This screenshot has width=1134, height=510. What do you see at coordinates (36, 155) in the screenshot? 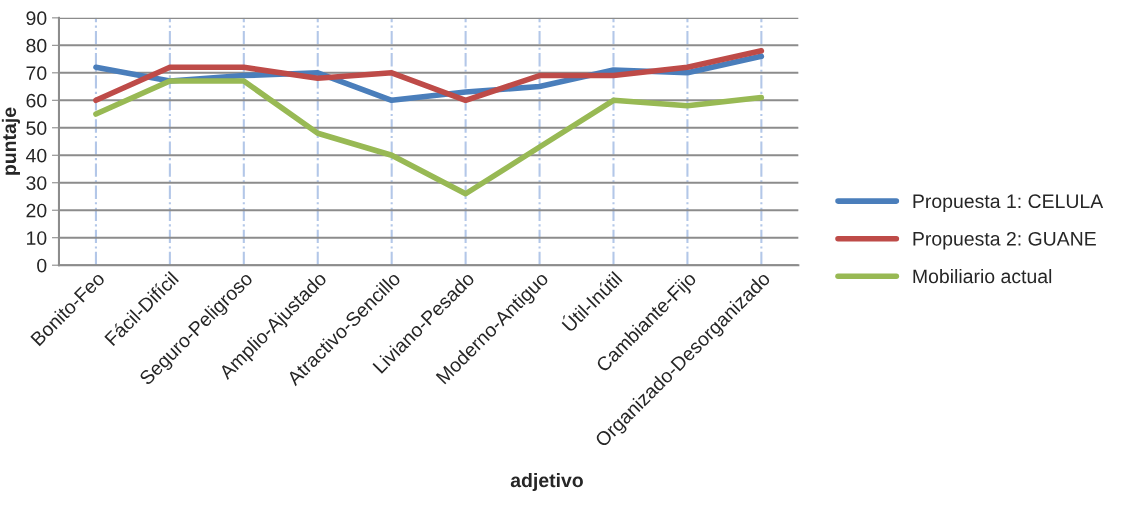
I see `y-tick-label: 40` at bounding box center [36, 155].